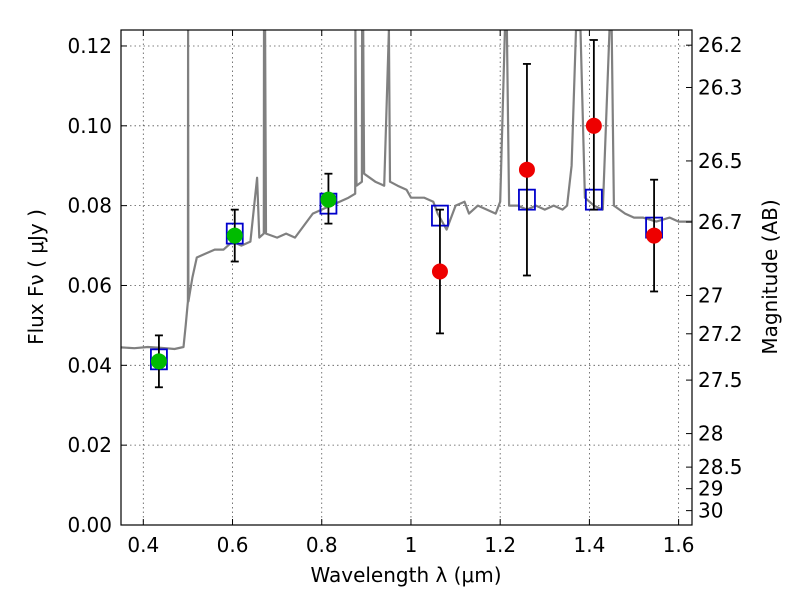 The image size is (800, 600). Describe the element at coordinates (720, 161) in the screenshot. I see `magnitude-tick-label: 26.5` at that location.